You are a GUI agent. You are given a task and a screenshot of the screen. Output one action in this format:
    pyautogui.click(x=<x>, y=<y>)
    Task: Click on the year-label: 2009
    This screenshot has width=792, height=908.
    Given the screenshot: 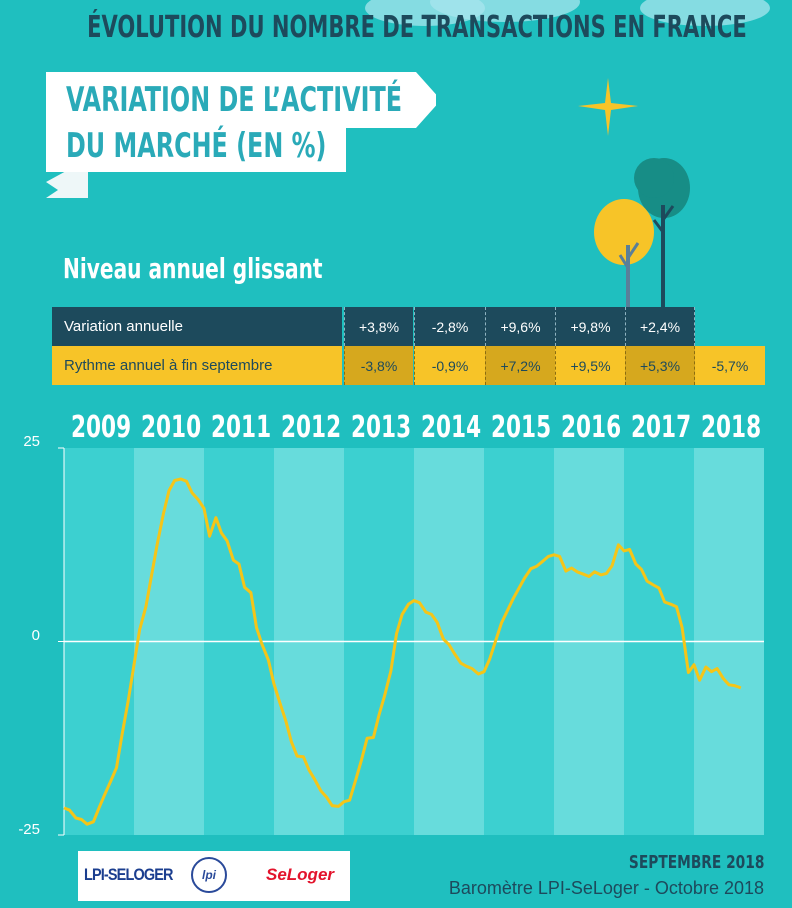 What is the action you would take?
    pyautogui.click(x=101, y=427)
    